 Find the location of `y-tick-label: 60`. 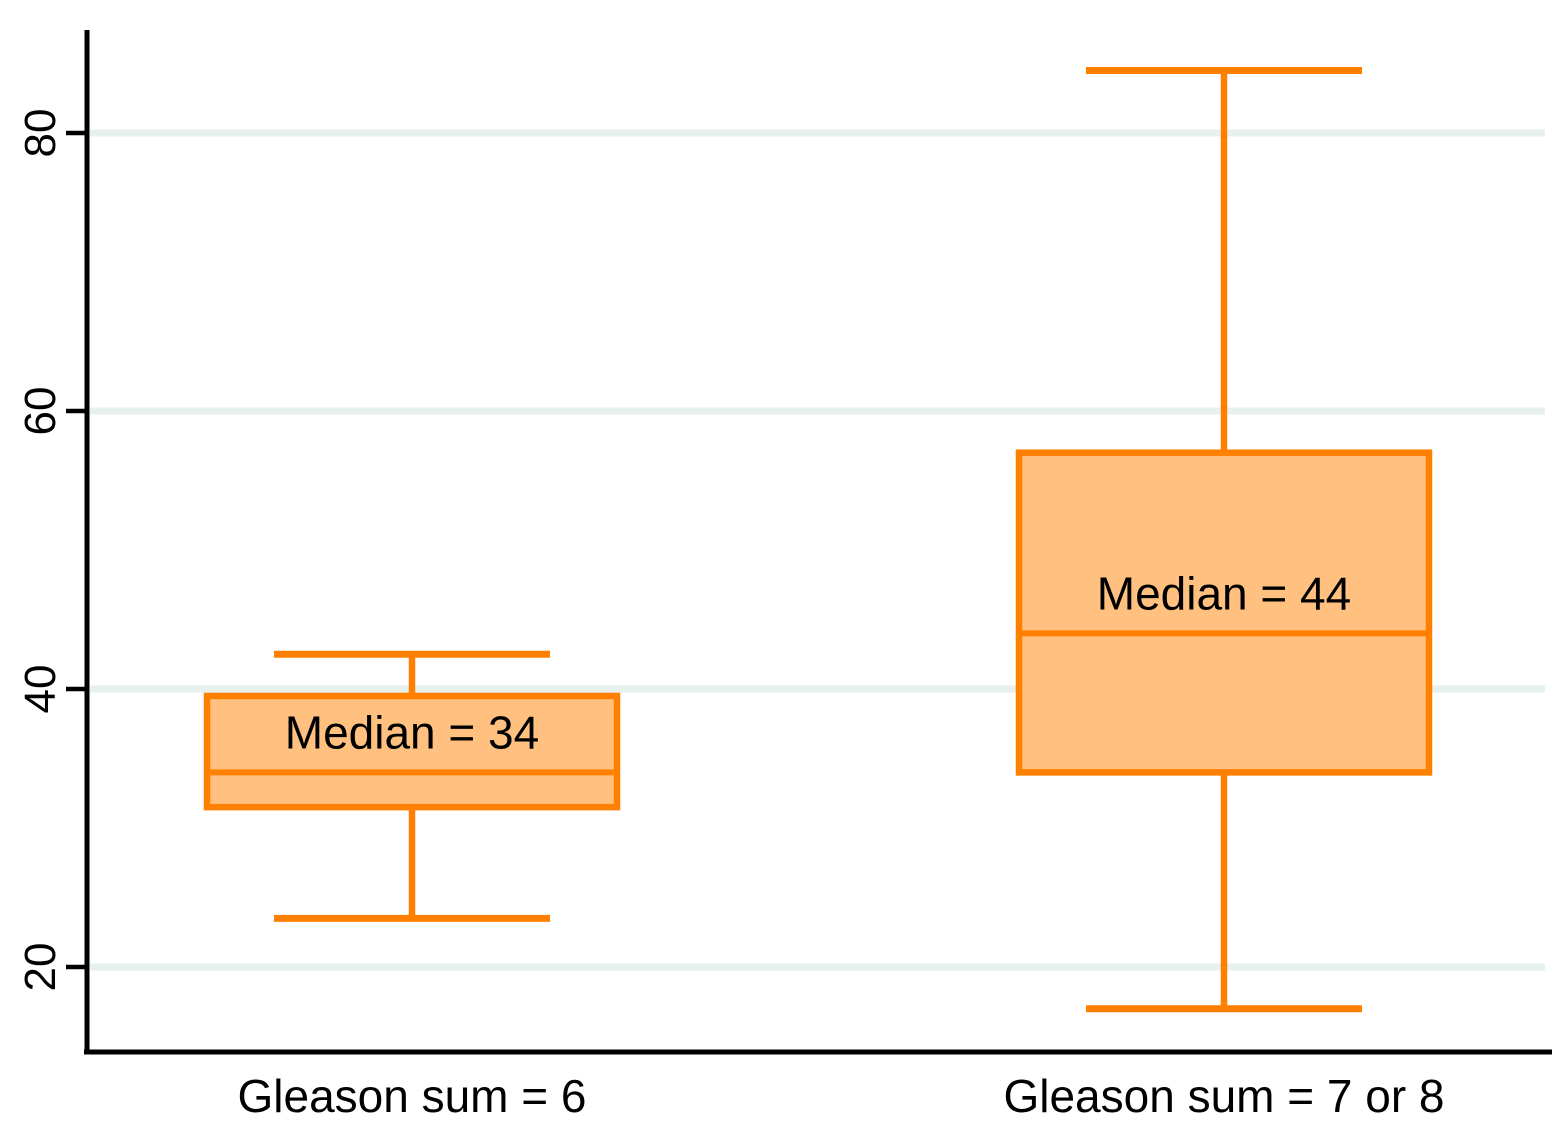

y-tick-label: 60 is located at coordinates (40, 411).